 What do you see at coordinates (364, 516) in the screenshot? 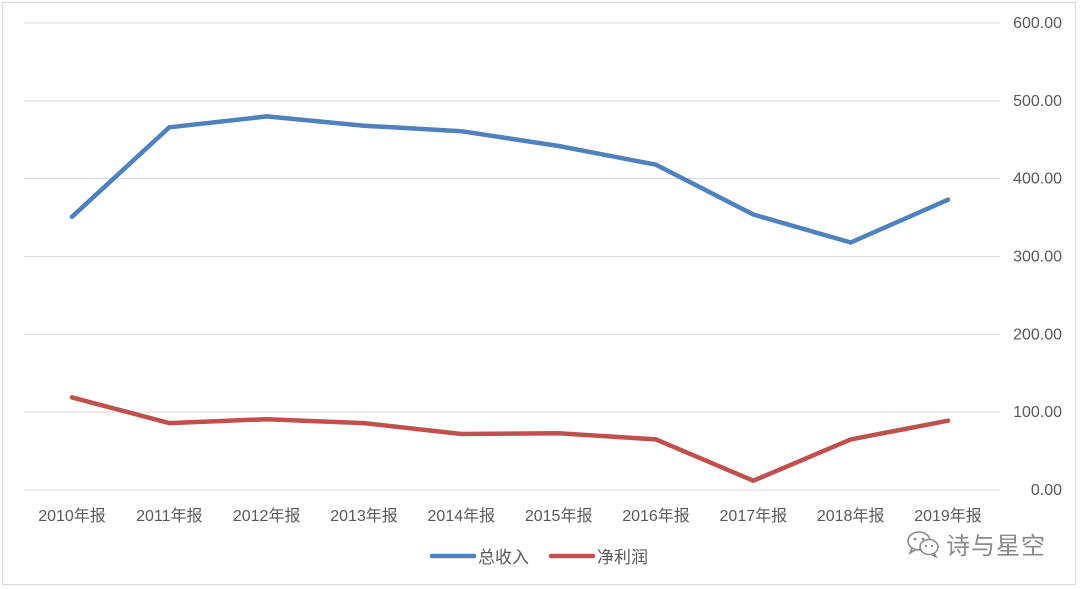
I see `x-tick-label: 2013年报` at bounding box center [364, 516].